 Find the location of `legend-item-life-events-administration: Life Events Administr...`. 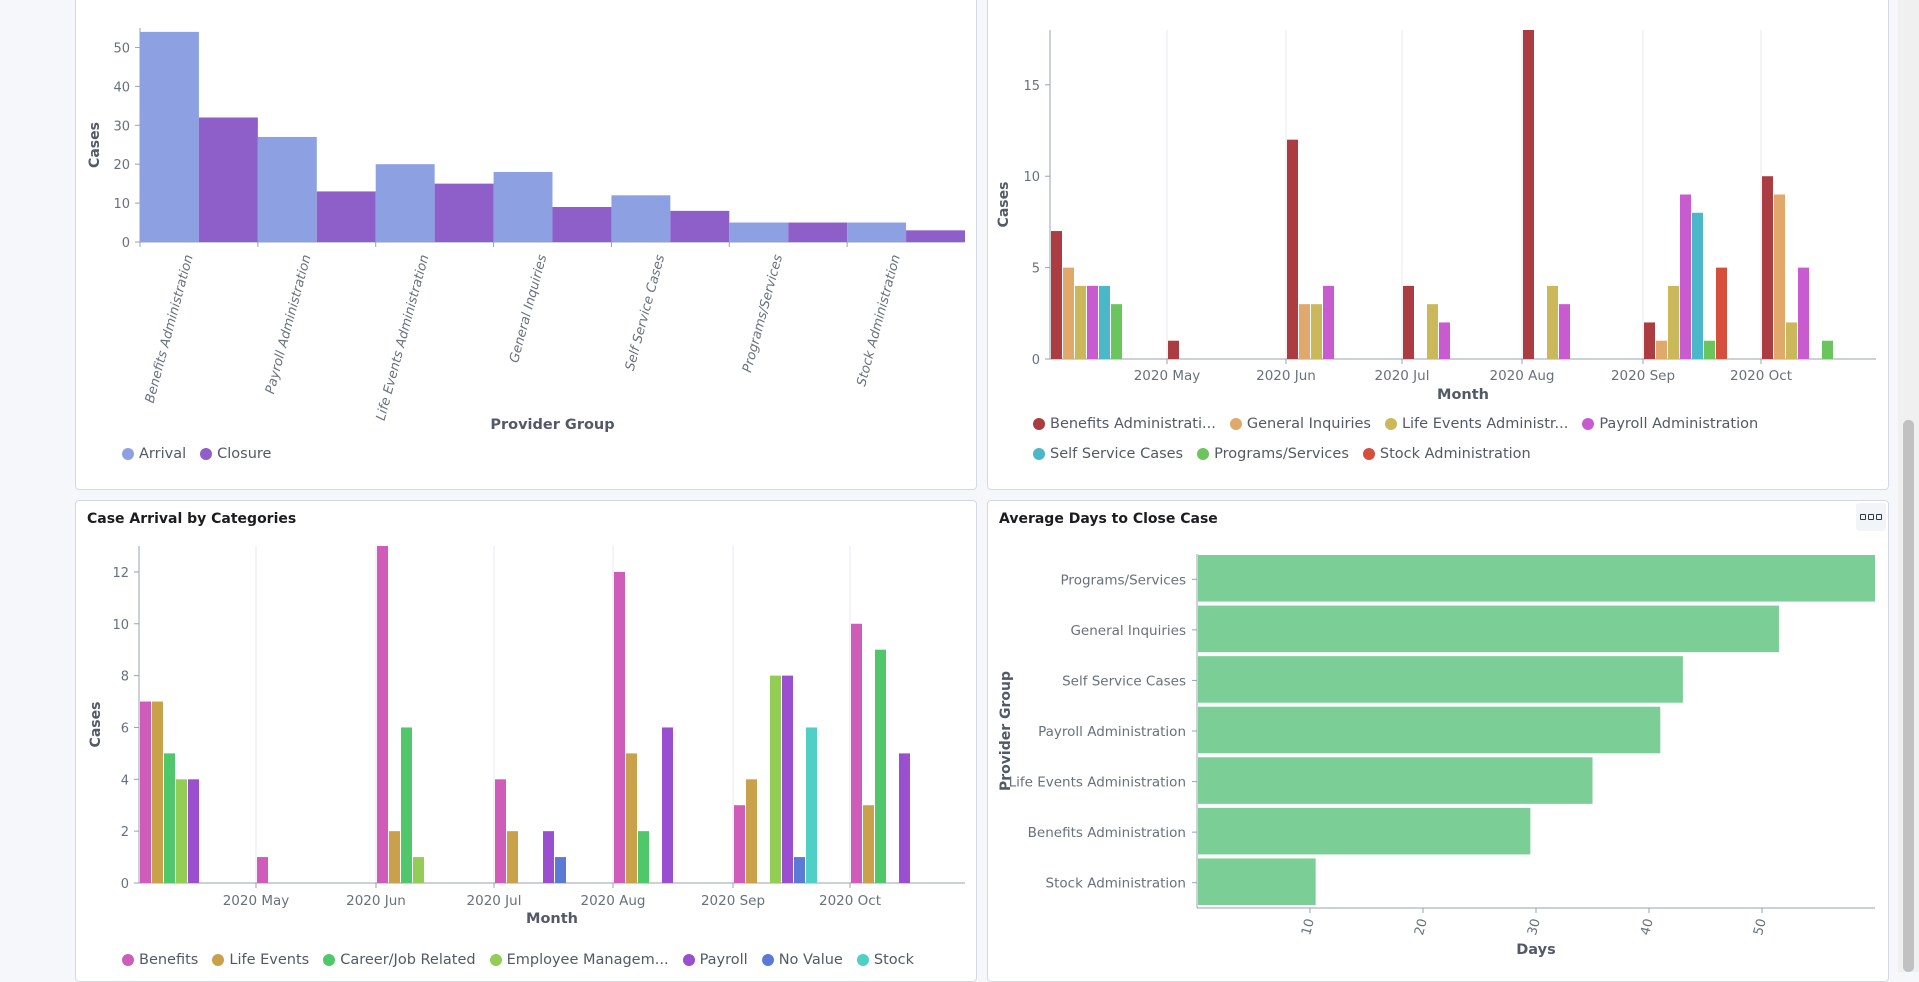

legend-item-life-events-administration: Life Events Administr... is located at coordinates (1476, 424).